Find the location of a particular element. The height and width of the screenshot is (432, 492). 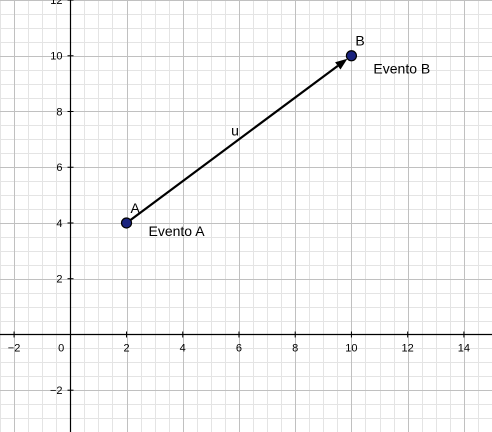

y-tick-label: 4 is located at coordinates (59, 224).